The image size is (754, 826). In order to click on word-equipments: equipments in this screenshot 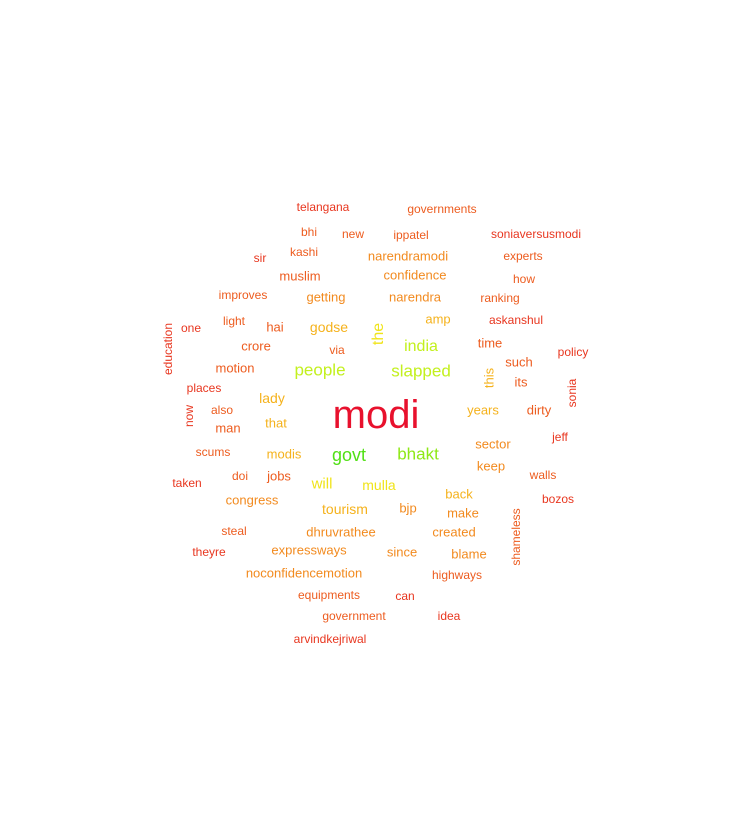, I will do `click(329, 595)`.